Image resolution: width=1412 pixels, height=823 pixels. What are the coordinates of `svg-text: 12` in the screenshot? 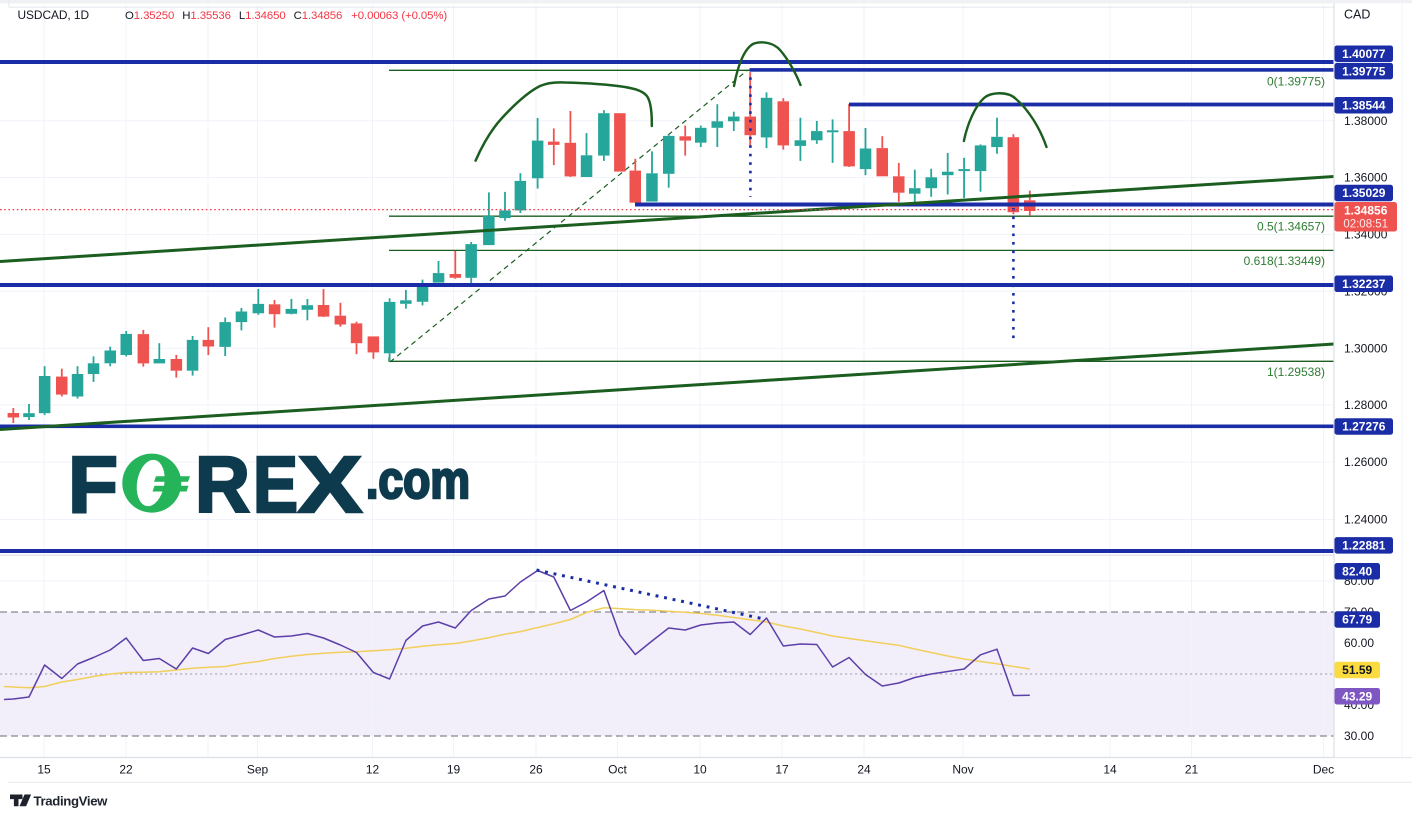 It's located at (373, 770).